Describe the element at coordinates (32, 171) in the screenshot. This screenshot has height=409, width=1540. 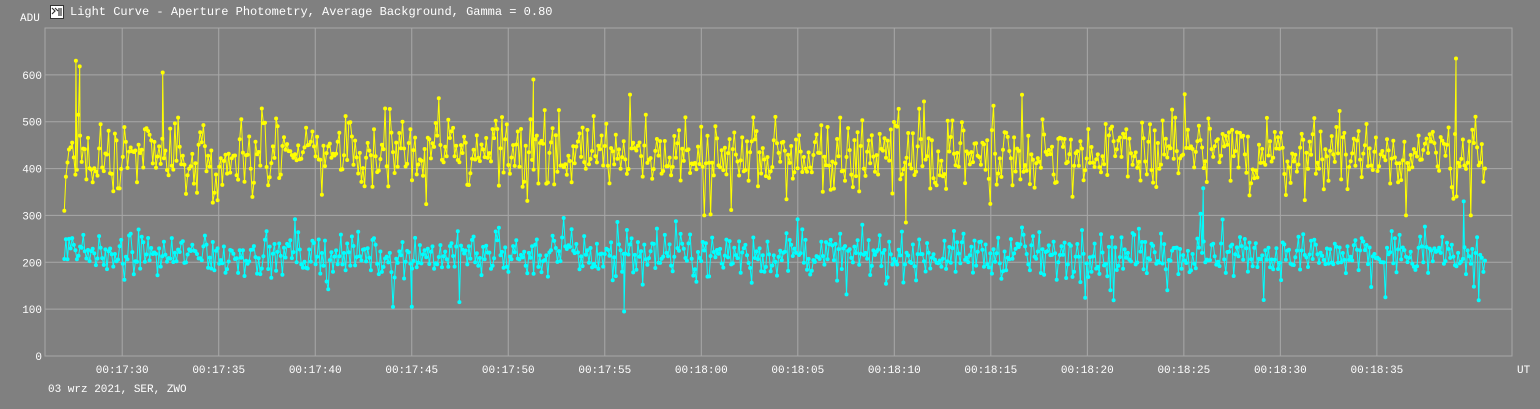
I see `y-tick-label: 400` at that location.